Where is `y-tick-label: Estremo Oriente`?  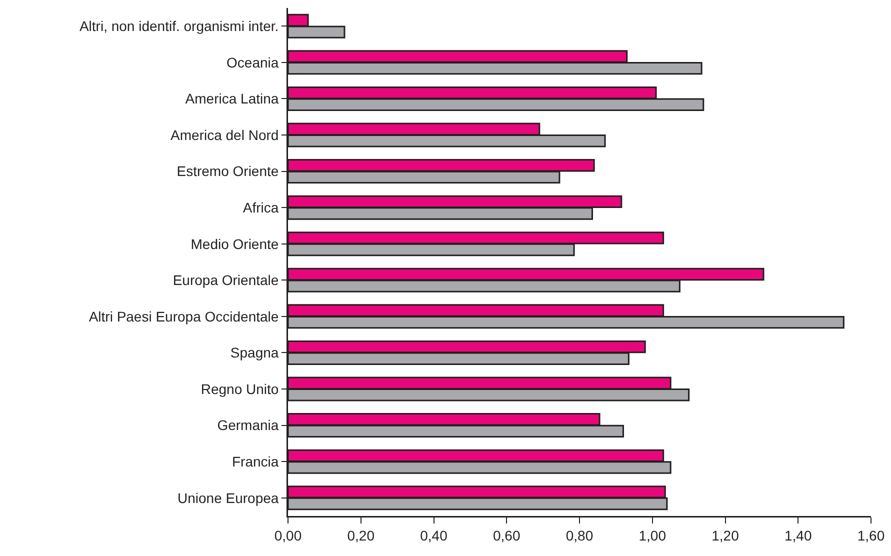
y-tick-label: Estremo Oriente is located at coordinates (227, 171).